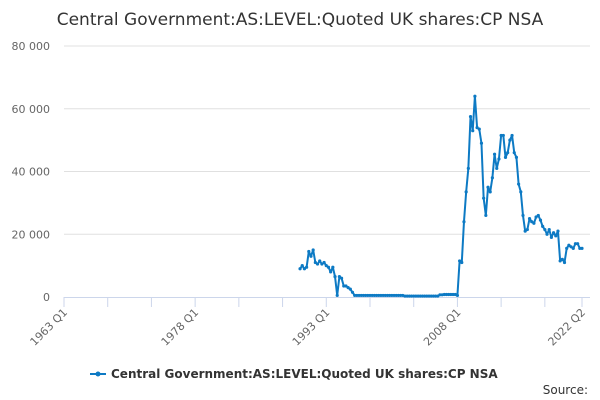 This screenshot has width=600, height=400. What do you see at coordinates (31, 46) in the screenshot?
I see `y-tick-label: 80 000` at bounding box center [31, 46].